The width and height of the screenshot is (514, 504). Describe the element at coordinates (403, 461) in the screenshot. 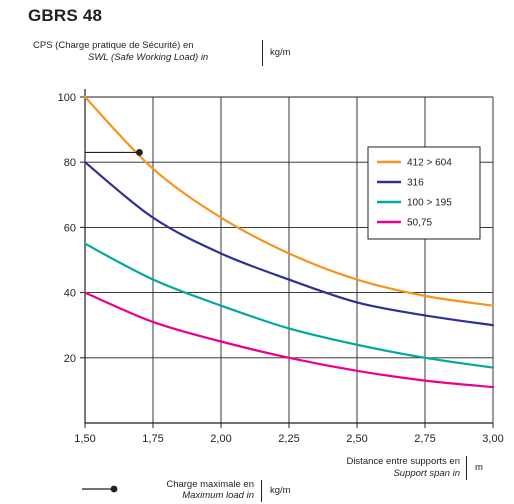

I see `x-axis-label-fr: Distance entre supports en` at that location.